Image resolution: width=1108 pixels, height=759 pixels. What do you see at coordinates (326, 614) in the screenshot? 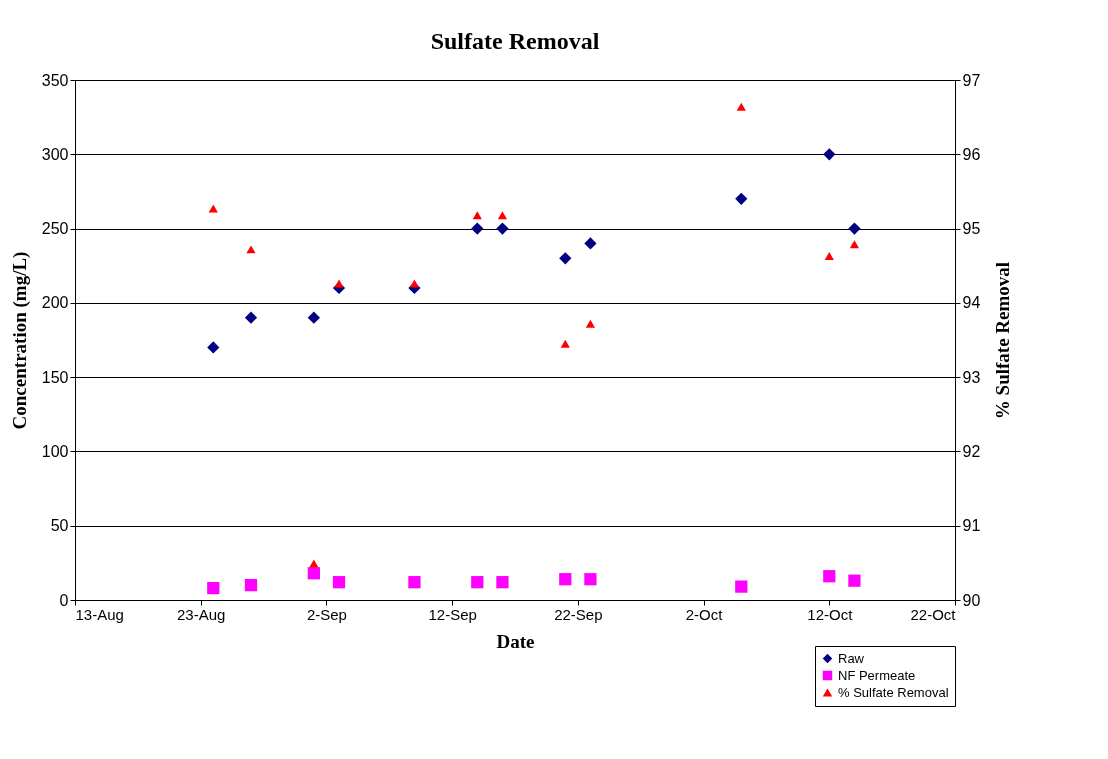
I see `x-tick-label: 2-Sep` at bounding box center [326, 614].